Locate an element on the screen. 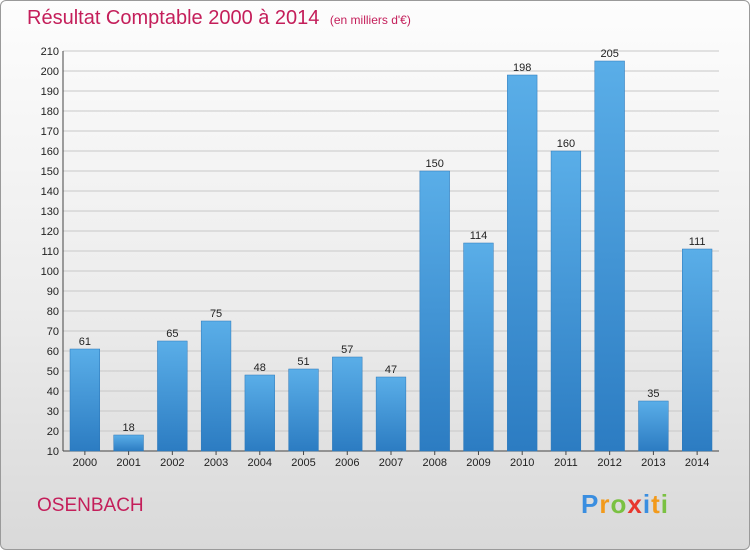 Image resolution: width=750 pixels, height=550 pixels. y-tick-label: 90 is located at coordinates (53, 292).